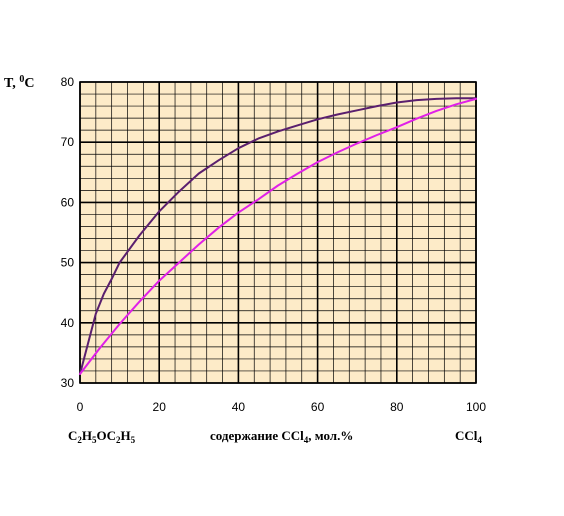  What do you see at coordinates (476, 407) in the screenshot?
I see `x-tick-label: 100` at bounding box center [476, 407].